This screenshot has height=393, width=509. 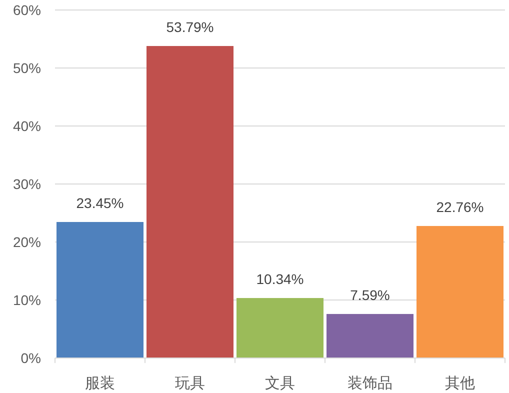 What do you see at coordinates (26, 242) in the screenshot?
I see `ytick: 20%` at bounding box center [26, 242].